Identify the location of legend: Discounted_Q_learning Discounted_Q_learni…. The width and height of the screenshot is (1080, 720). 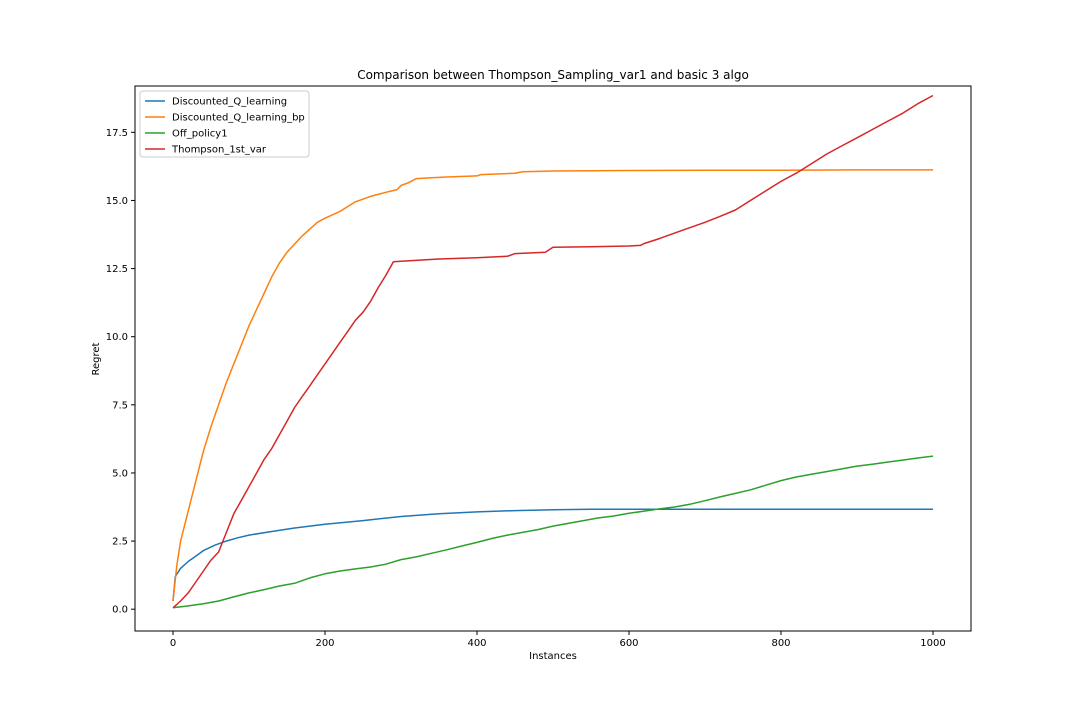
(224, 124).